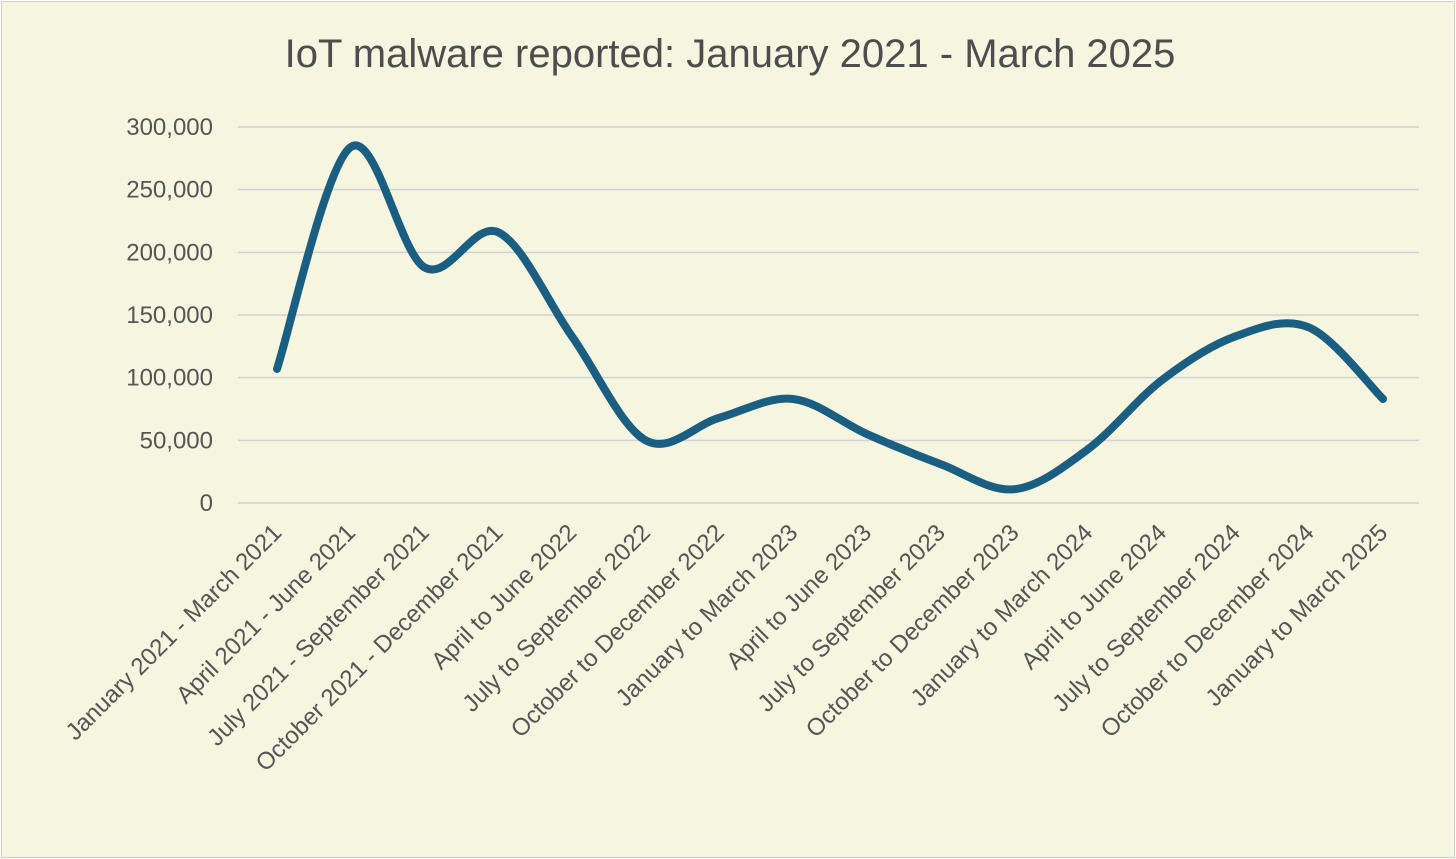 Image resolution: width=1456 pixels, height=859 pixels. I want to click on y-tick-label: 250,000, so click(169, 190).